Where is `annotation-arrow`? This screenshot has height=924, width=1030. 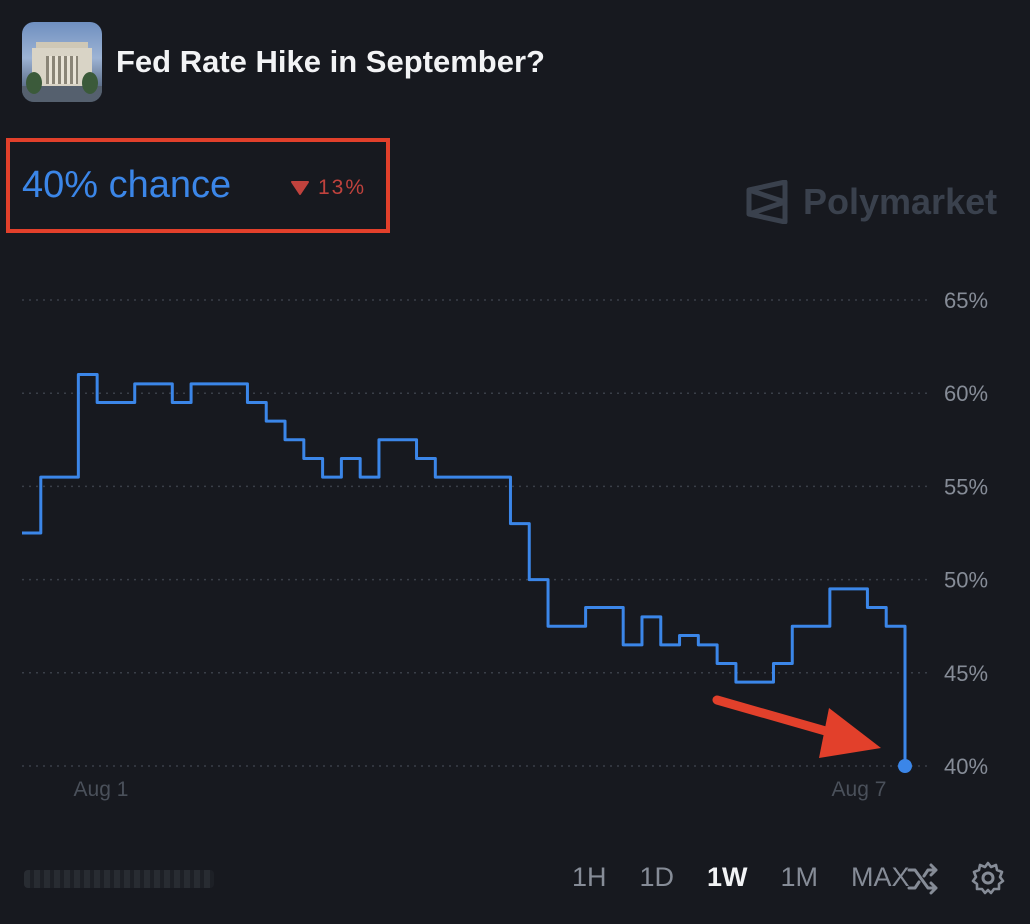 annotation-arrow is located at coordinates (796, 726).